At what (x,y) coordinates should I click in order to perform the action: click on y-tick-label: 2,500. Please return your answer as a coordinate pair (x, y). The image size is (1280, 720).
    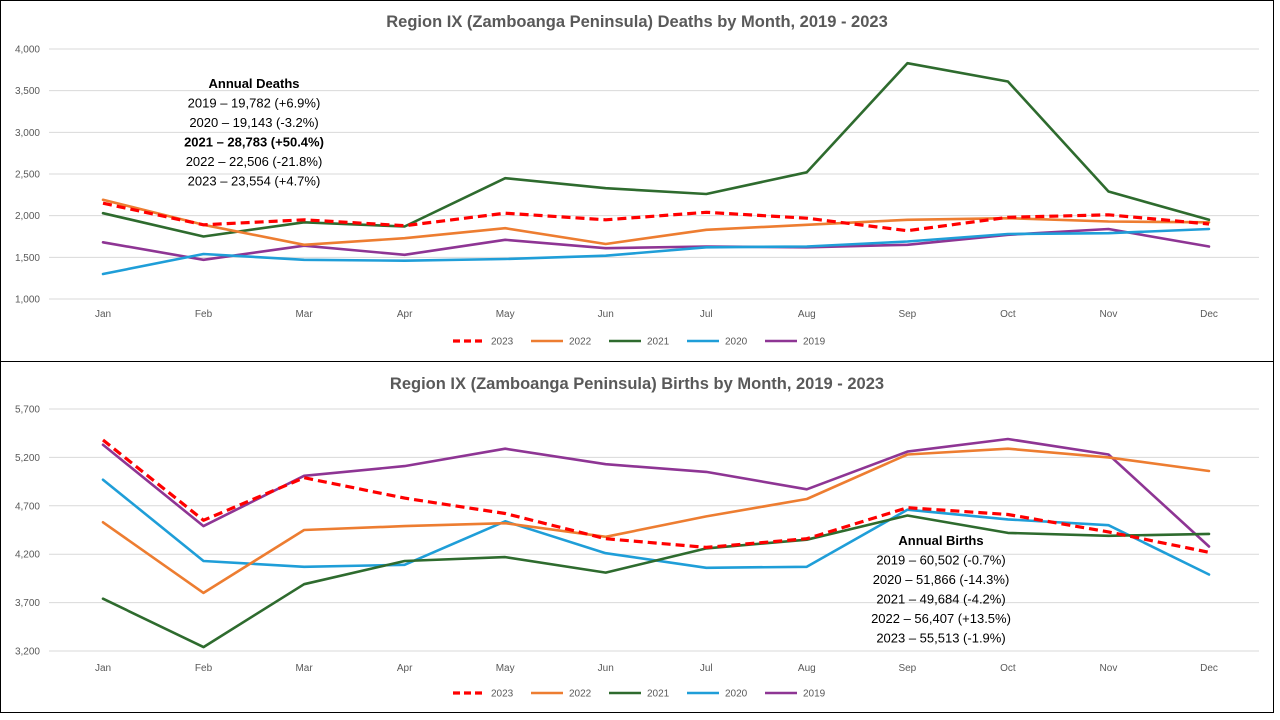
    Looking at the image, I should click on (27, 175).